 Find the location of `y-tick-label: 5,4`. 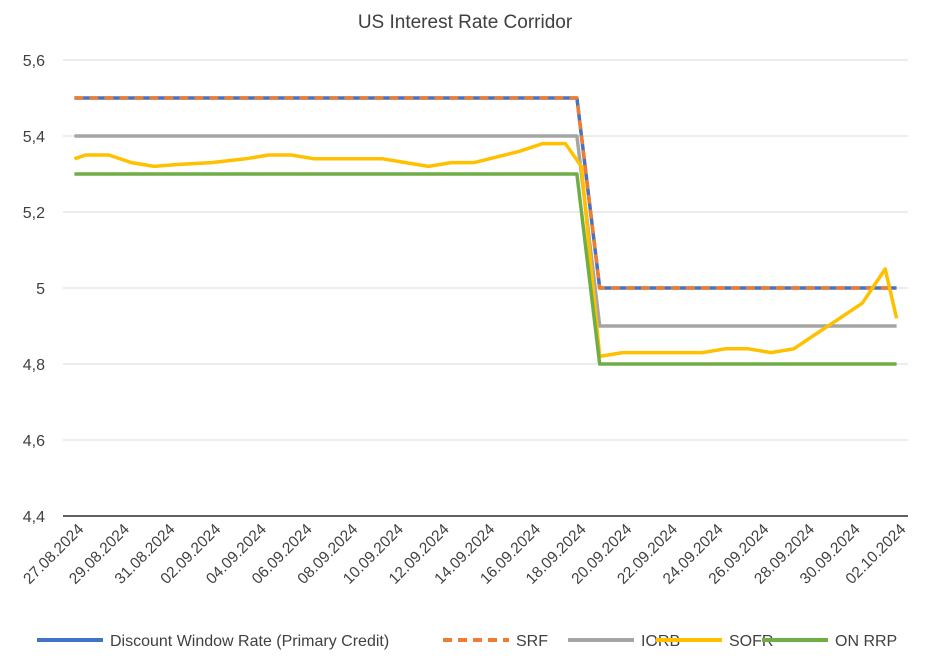

y-tick-label: 5,4 is located at coordinates (34, 137).